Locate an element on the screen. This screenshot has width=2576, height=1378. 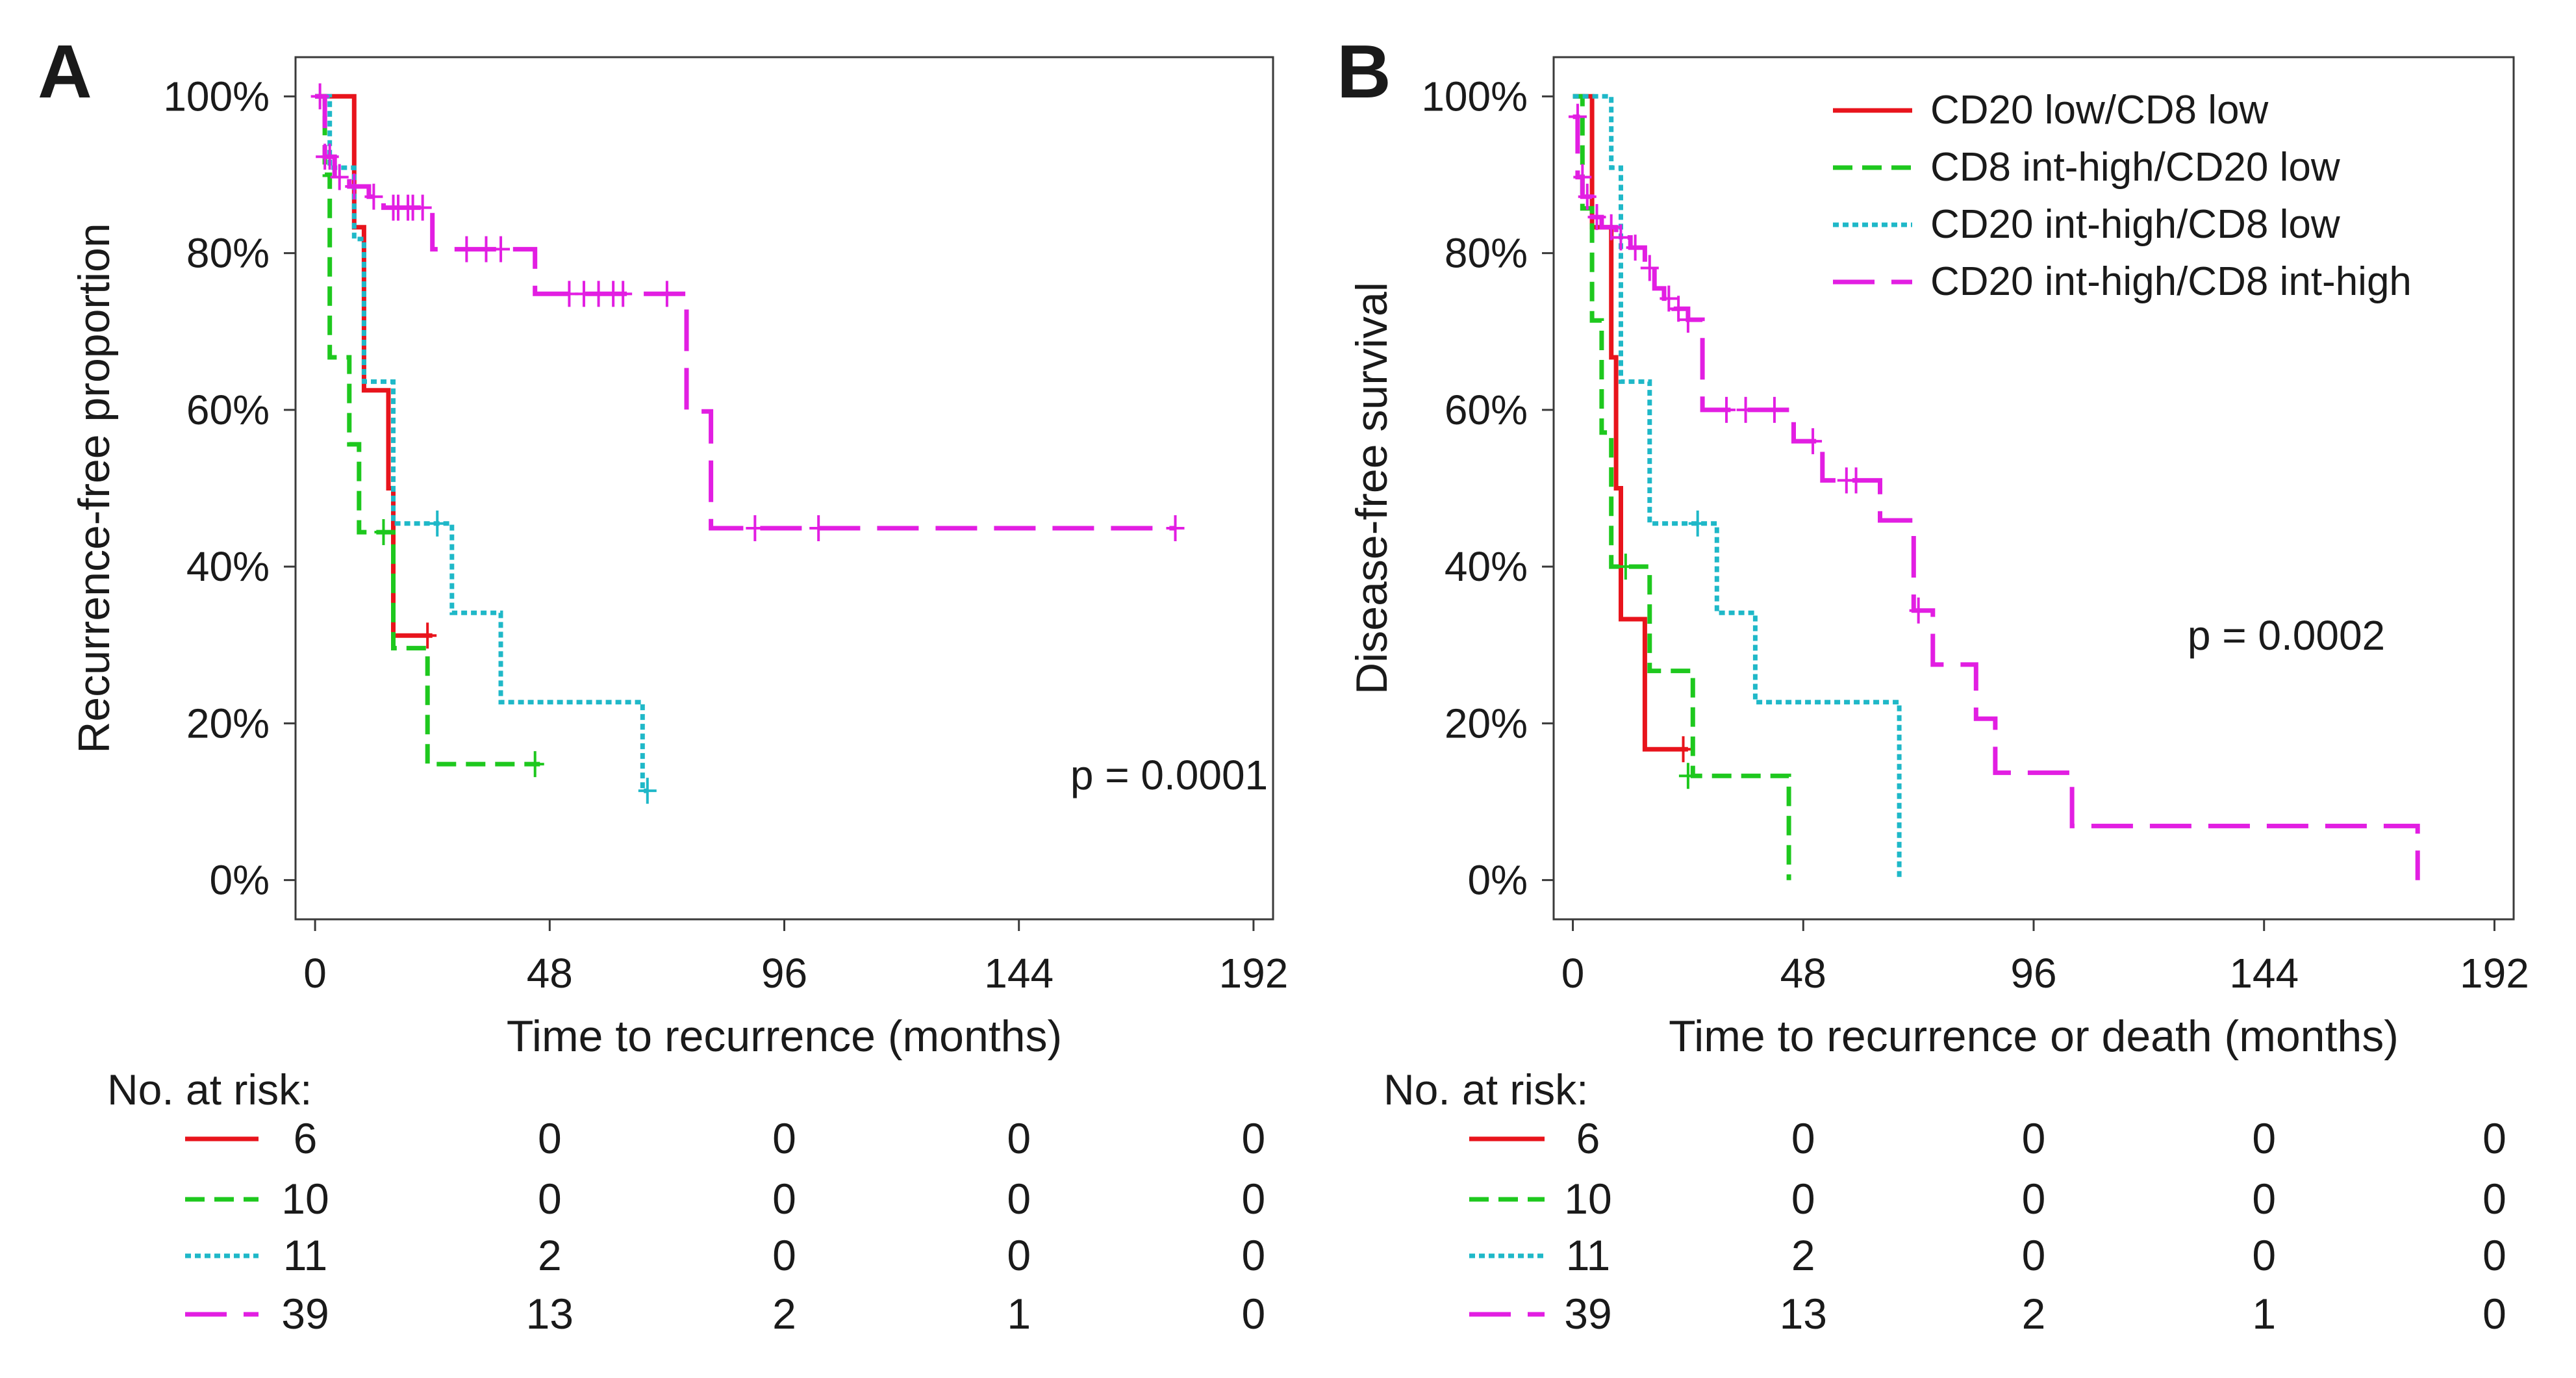
legend-entry: CD20 int-high/CD8 int-high is located at coordinates (2171, 281).